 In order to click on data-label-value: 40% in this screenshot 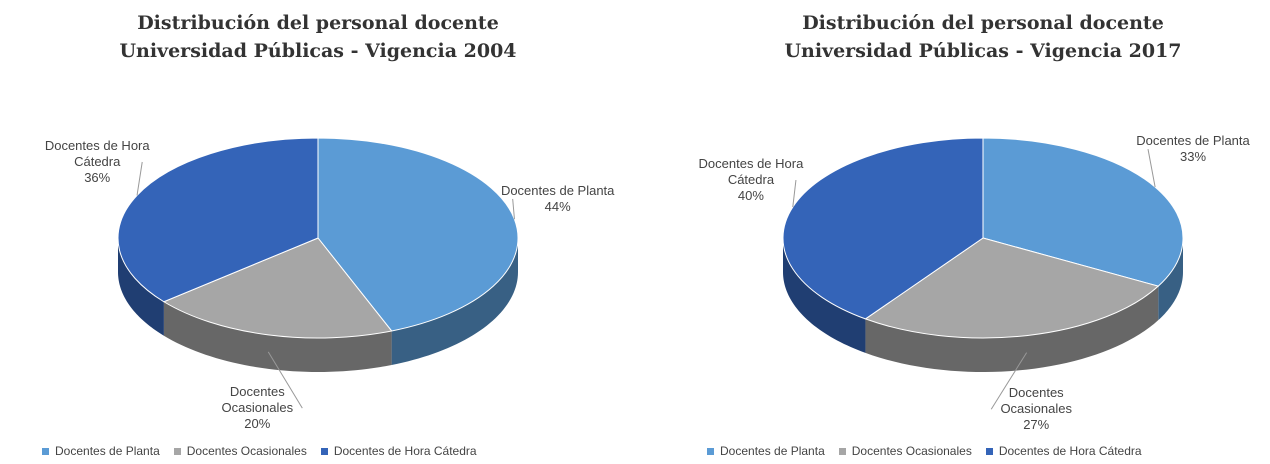, I will do `click(750, 196)`.